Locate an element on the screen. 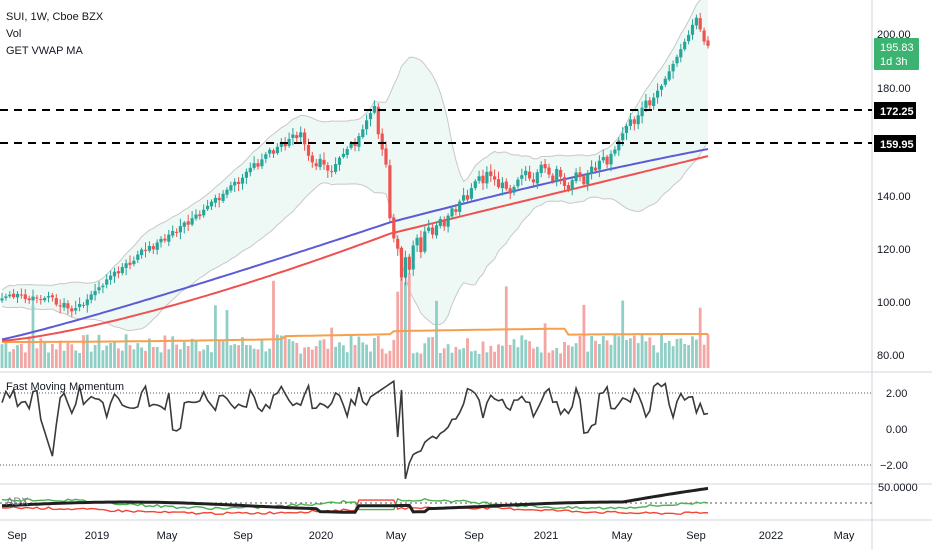 This screenshot has height=550, width=932. time-tick-label: May is located at coordinates (844, 536).